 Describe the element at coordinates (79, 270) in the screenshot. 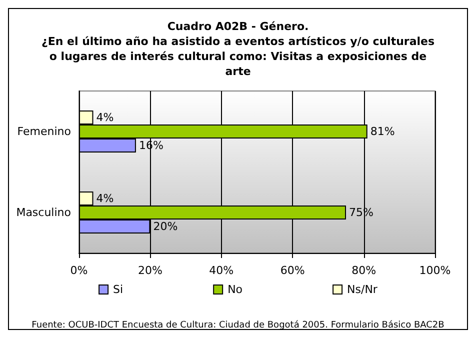

I see `x-tick-label: 0%` at that location.